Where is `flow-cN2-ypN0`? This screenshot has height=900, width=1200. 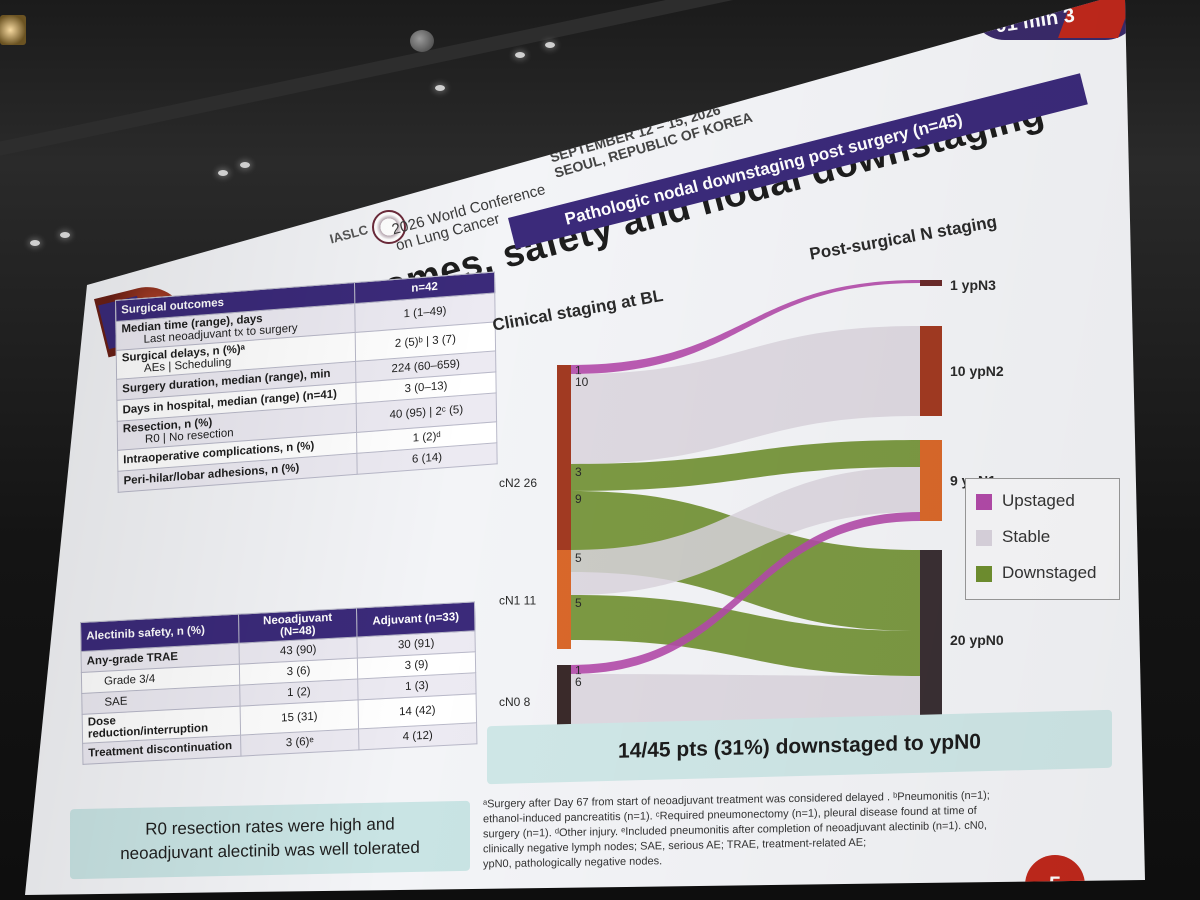 flow-cN2-ypN0 is located at coordinates (745, 561).